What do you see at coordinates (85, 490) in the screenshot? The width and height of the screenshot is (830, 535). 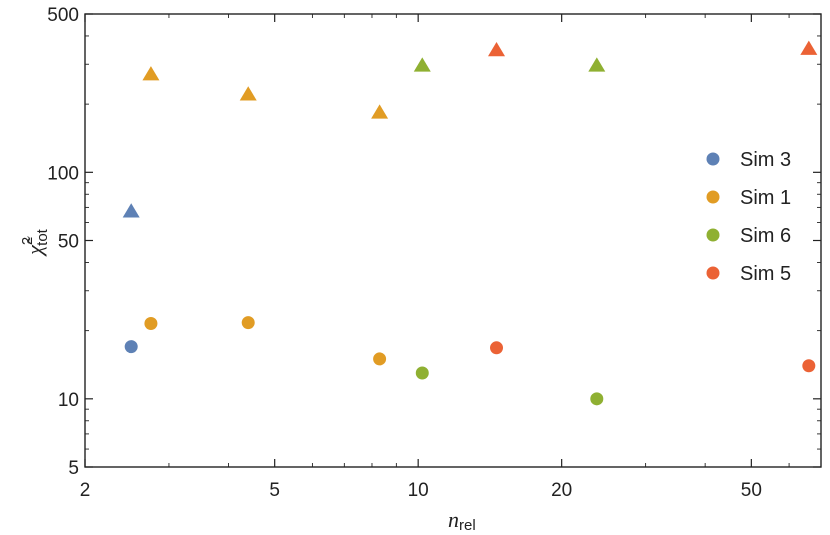 I see `x-tick-label: 2` at bounding box center [85, 490].